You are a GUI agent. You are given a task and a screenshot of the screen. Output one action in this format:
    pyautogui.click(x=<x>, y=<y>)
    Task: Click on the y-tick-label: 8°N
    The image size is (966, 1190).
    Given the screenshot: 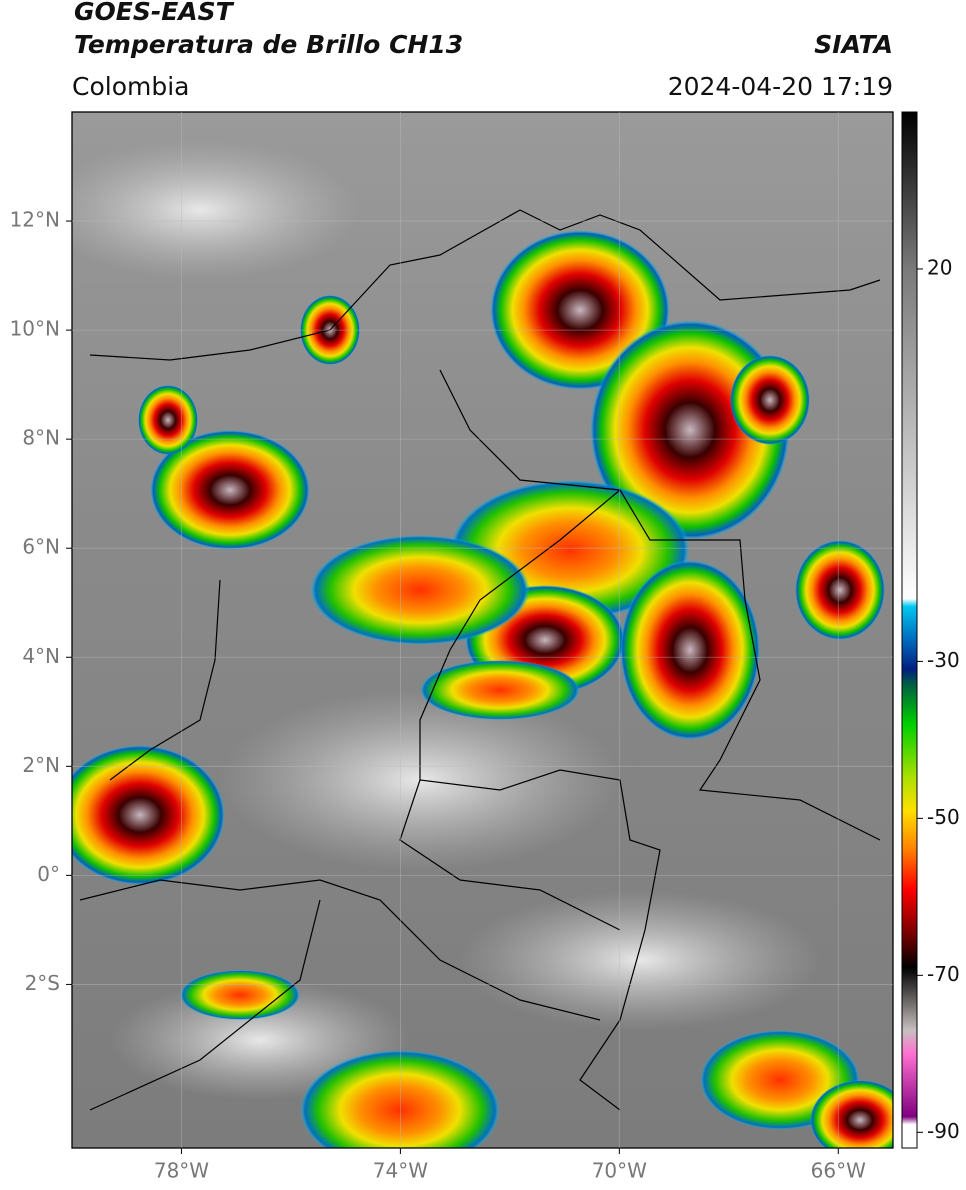 What is the action you would take?
    pyautogui.click(x=41, y=438)
    